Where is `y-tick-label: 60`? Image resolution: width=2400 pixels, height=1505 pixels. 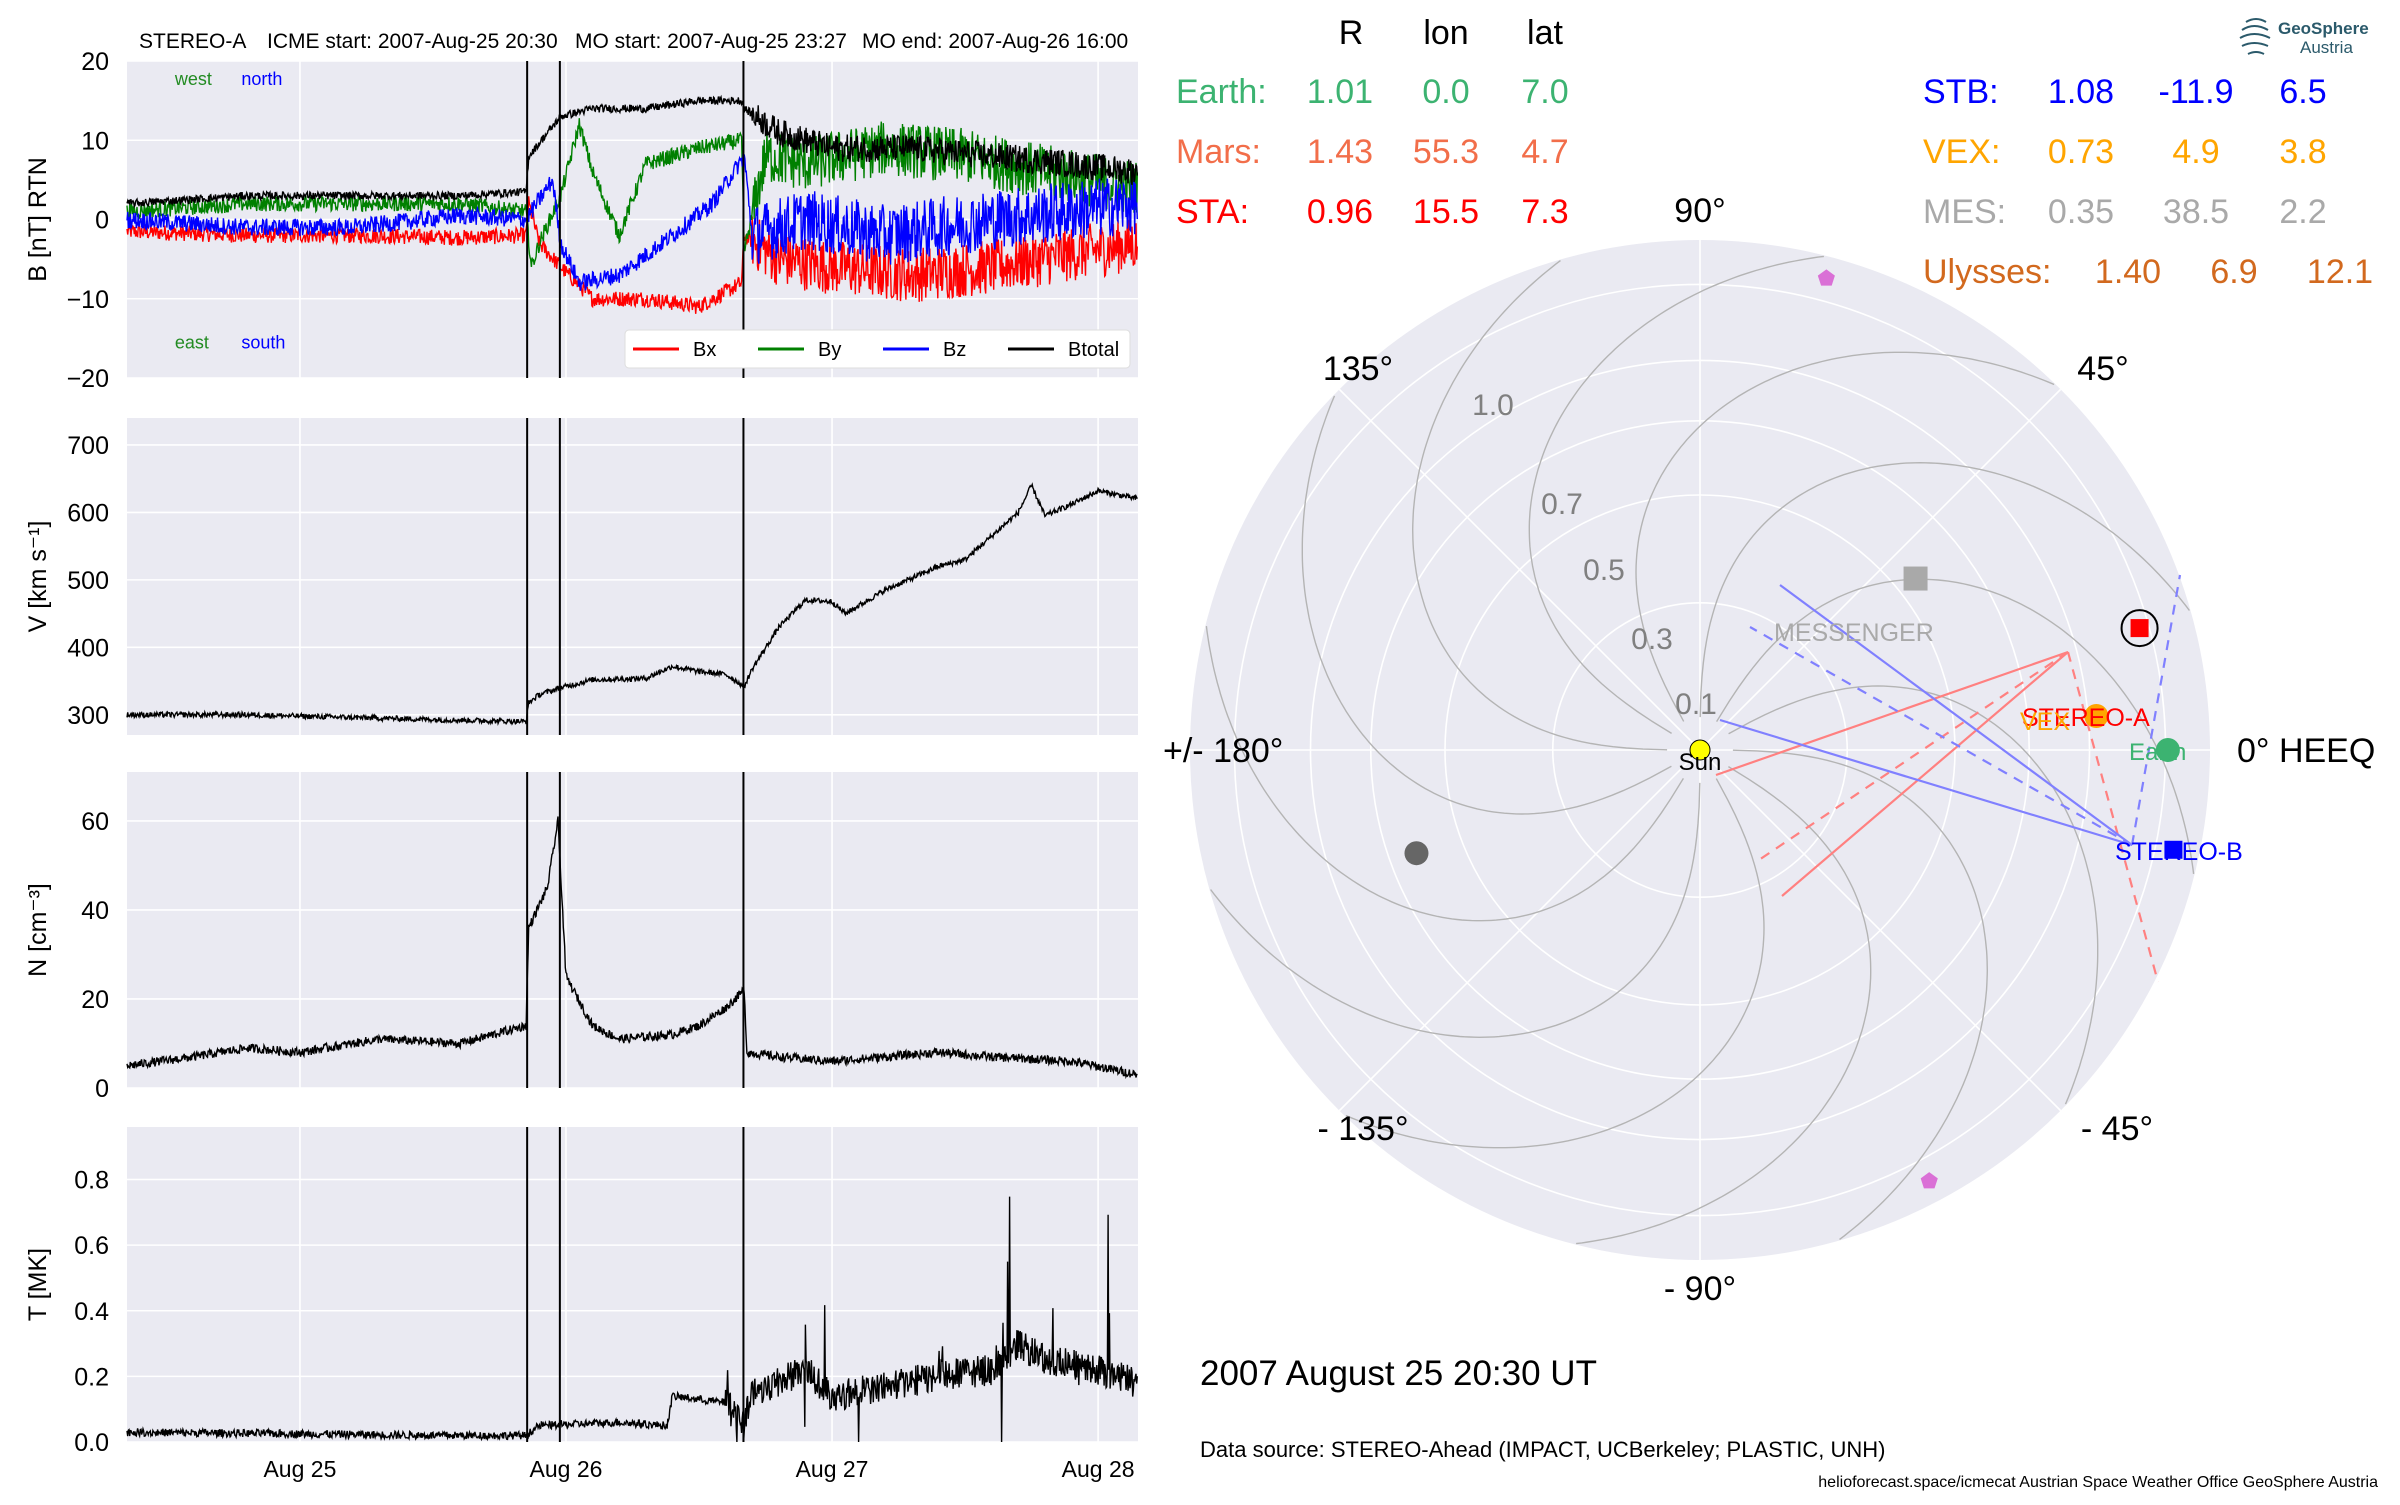
y-tick-label: 60 is located at coordinates (95, 822).